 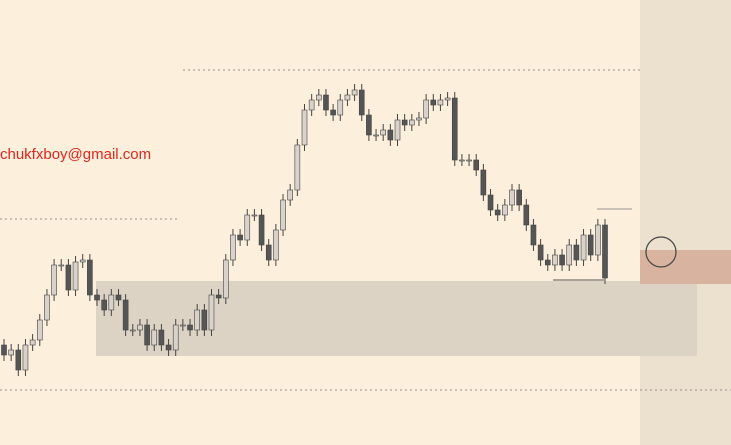 I want to click on supply-zone, so click(x=685, y=267).